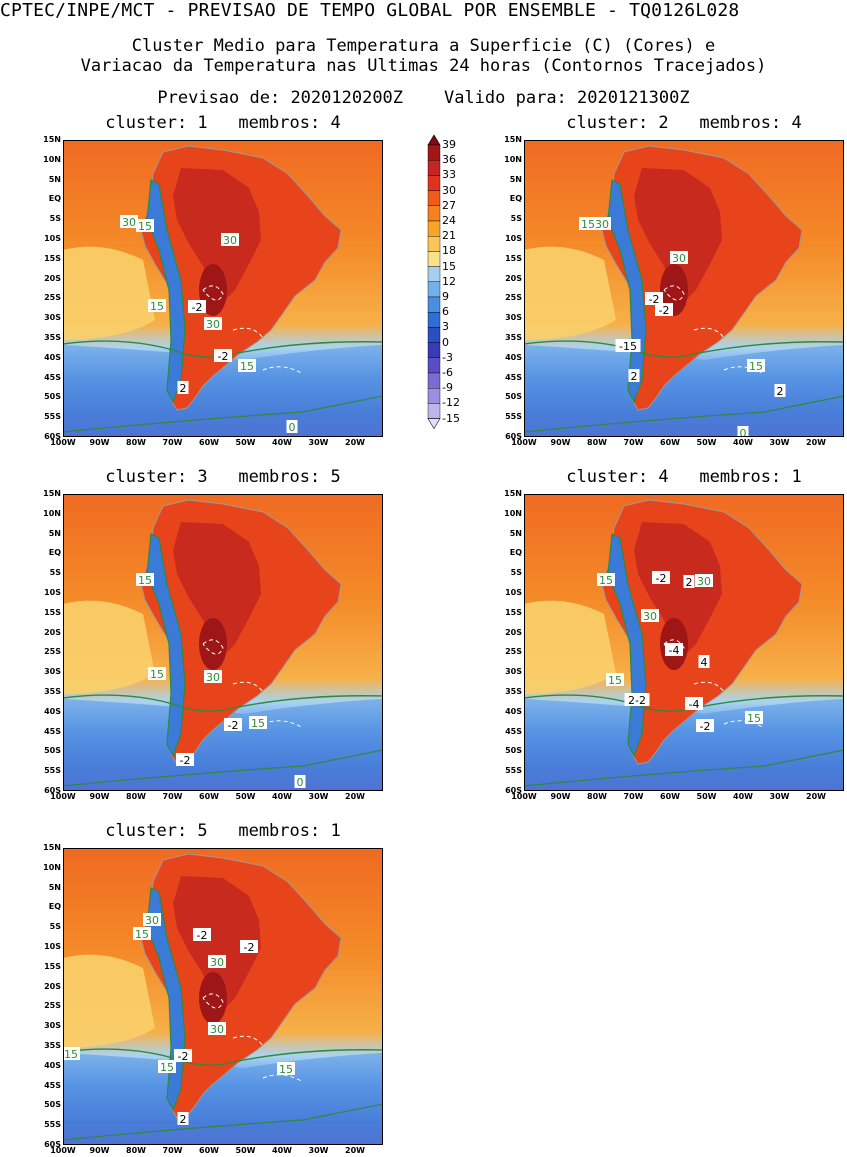  What do you see at coordinates (52, 790) in the screenshot?
I see `lat-label: 60S` at bounding box center [52, 790].